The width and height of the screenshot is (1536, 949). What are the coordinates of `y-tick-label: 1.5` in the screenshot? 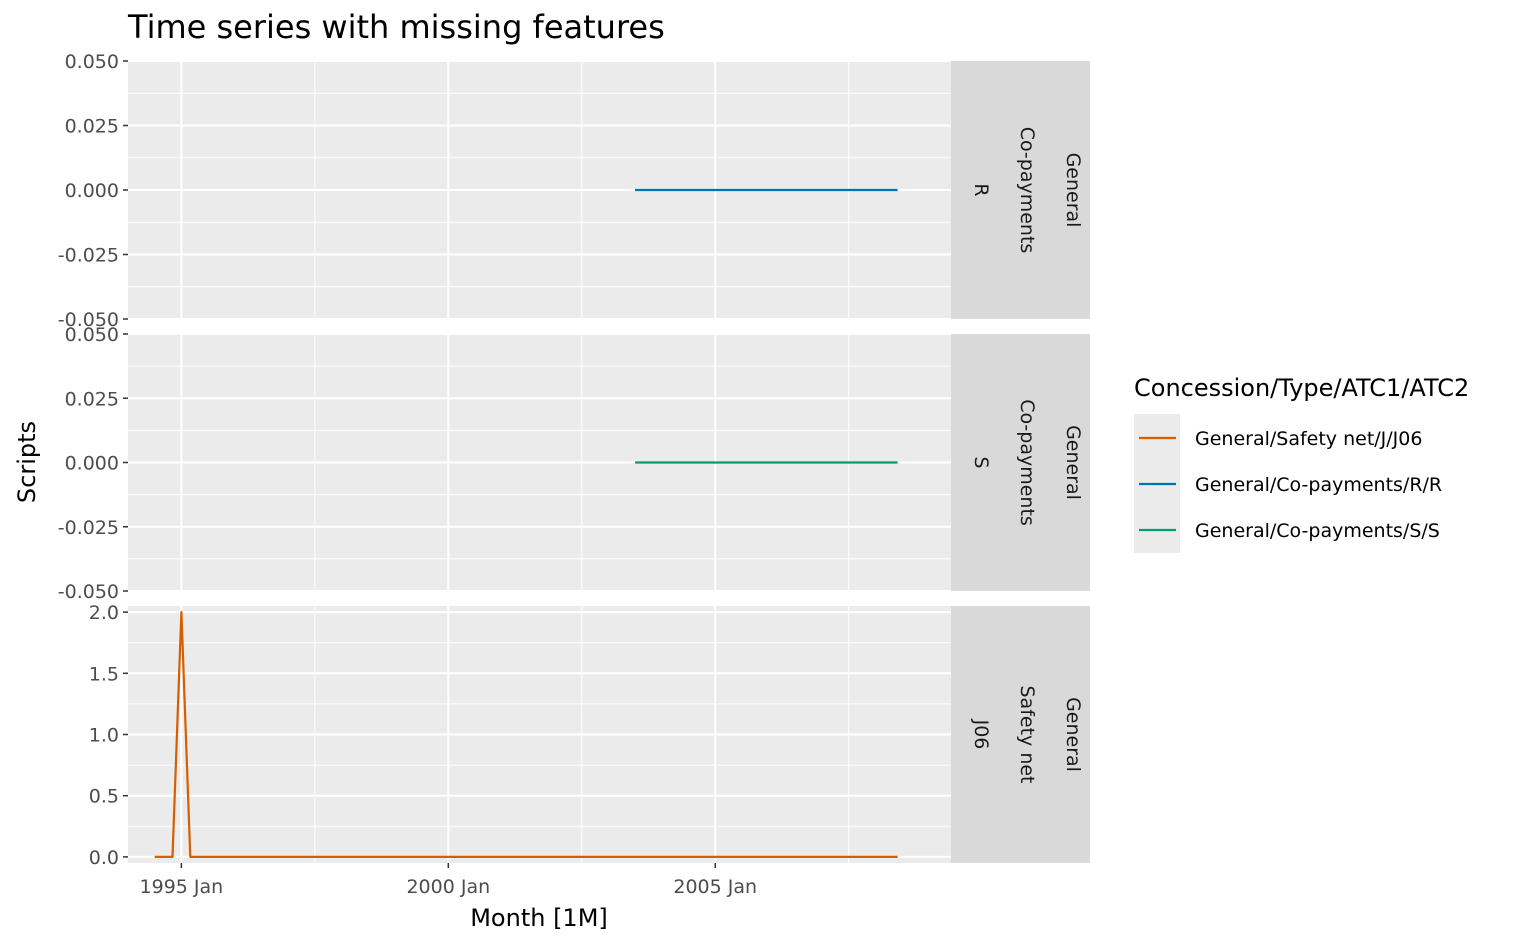 It's located at (104, 674).